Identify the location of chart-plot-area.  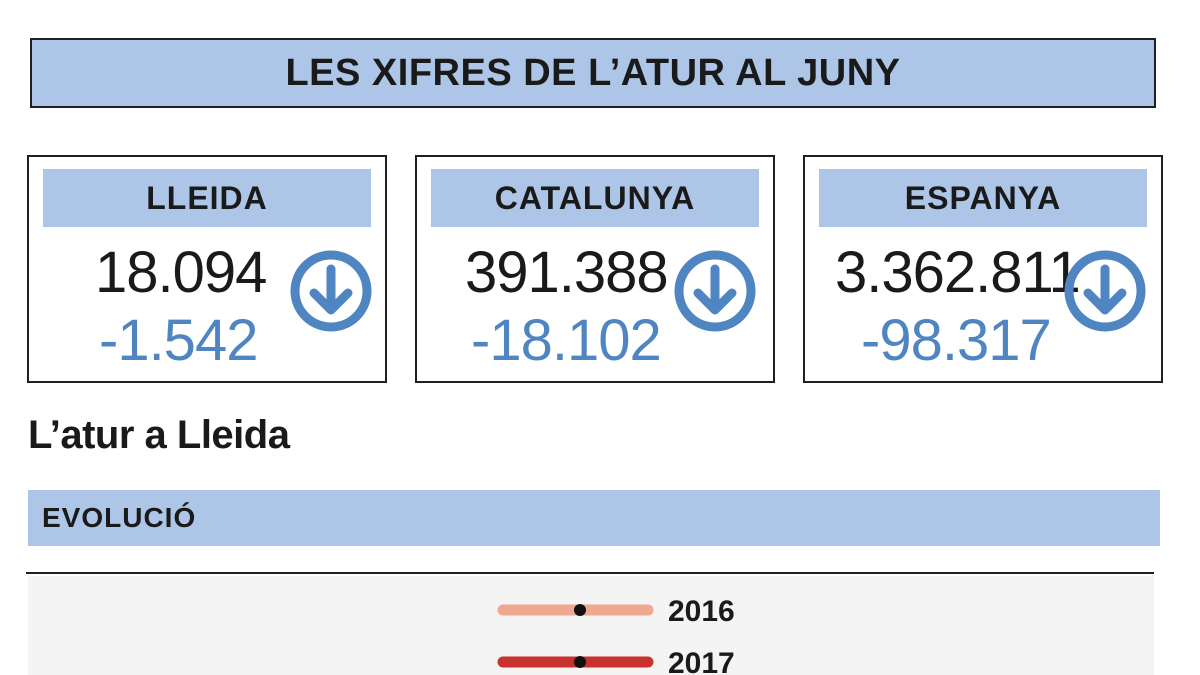
(591, 625).